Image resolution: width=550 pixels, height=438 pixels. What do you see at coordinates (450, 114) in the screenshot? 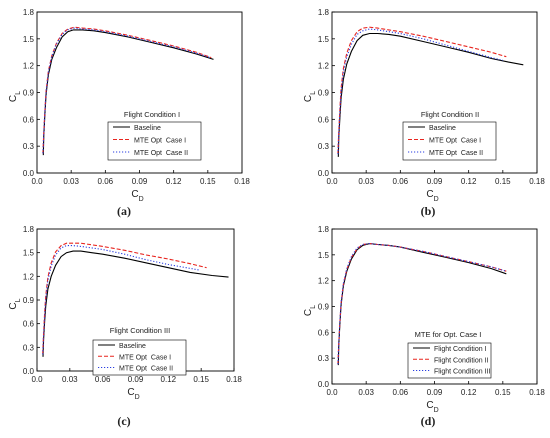
I see `legend-title: Flight Condition II` at bounding box center [450, 114].